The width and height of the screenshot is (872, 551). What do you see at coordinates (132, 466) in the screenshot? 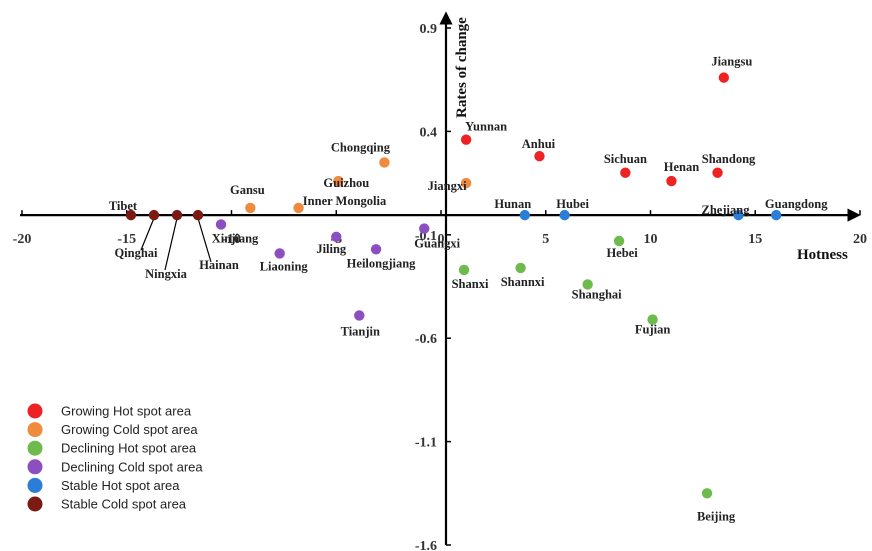
I see `legend-entry: Declining Cold spot area` at bounding box center [132, 466].